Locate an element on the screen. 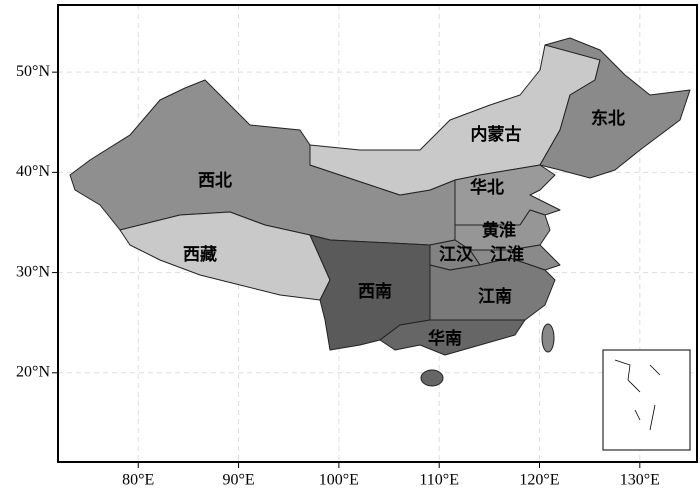 This screenshot has height=495, width=700. region-label: 内蒙古 is located at coordinates (496, 134).